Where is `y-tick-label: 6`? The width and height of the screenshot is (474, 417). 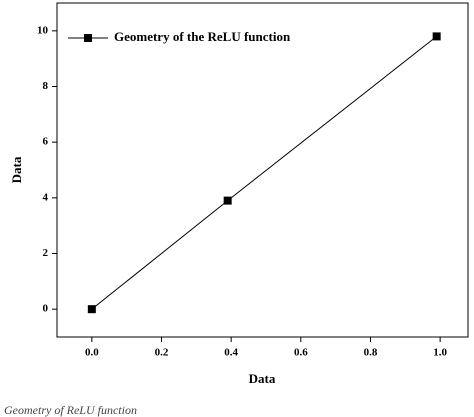
y-tick-label: 6 is located at coordinates (46, 142).